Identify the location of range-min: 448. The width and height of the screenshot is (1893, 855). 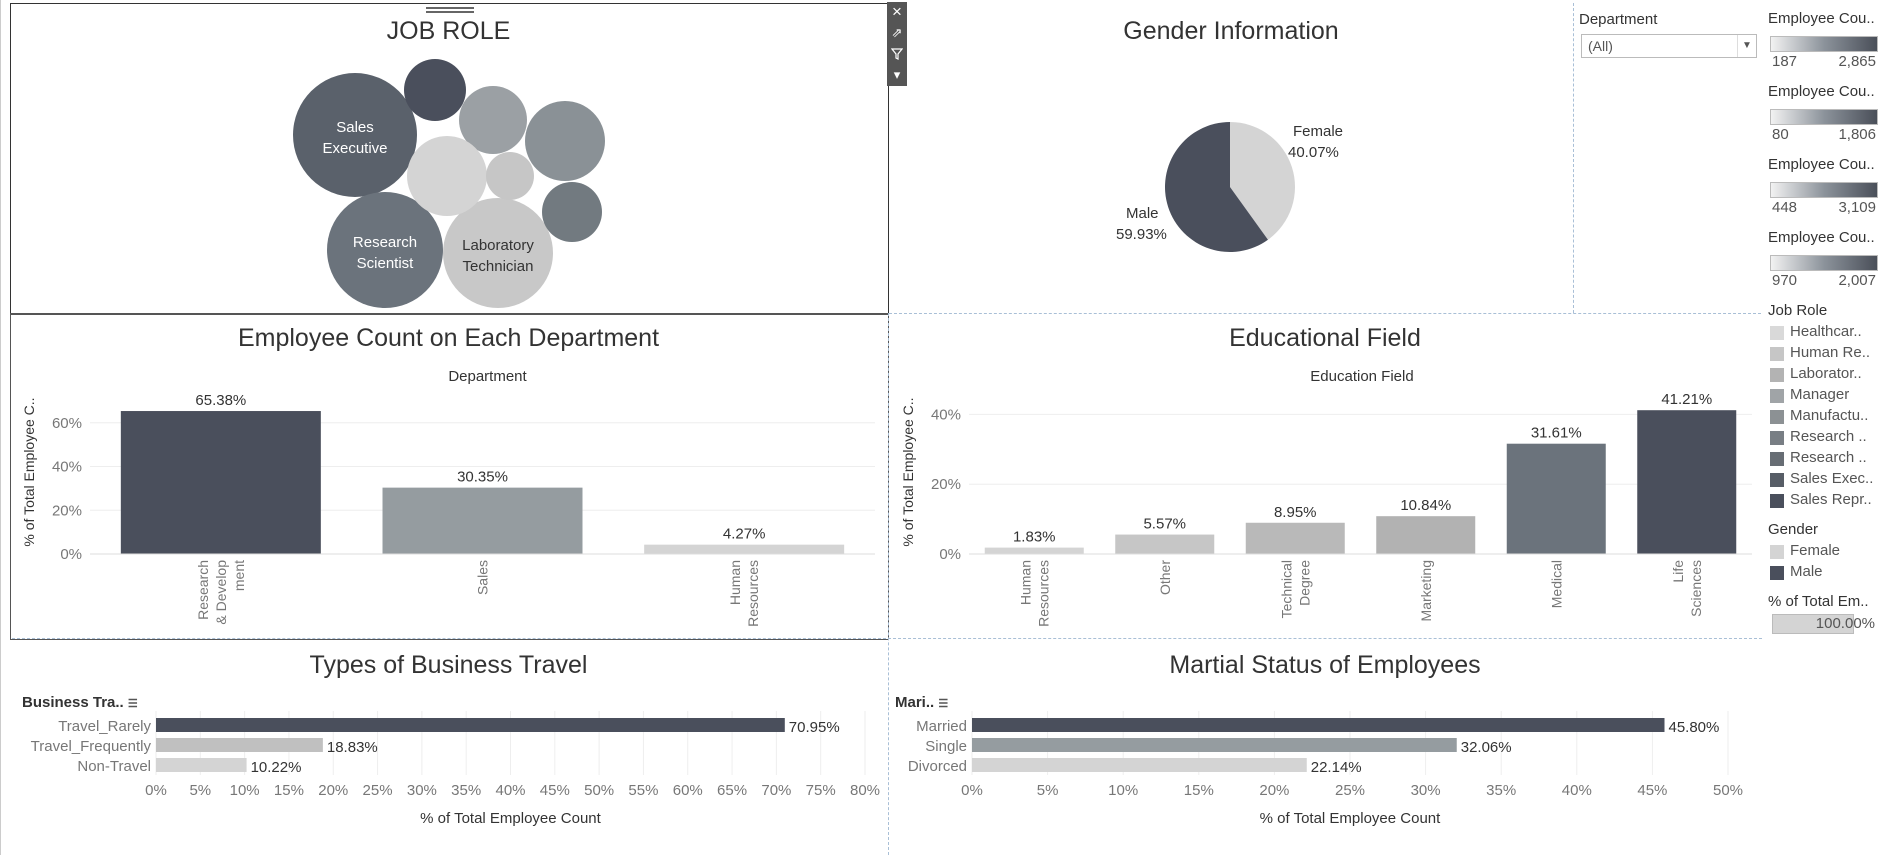
(1785, 207).